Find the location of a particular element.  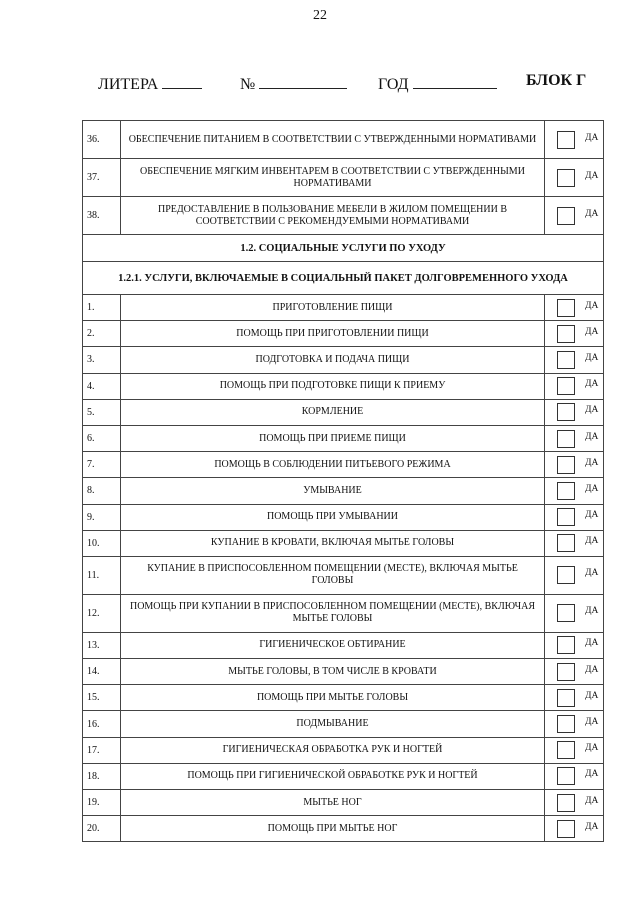

litera-label: ЛИТЕРА is located at coordinates (128, 84).